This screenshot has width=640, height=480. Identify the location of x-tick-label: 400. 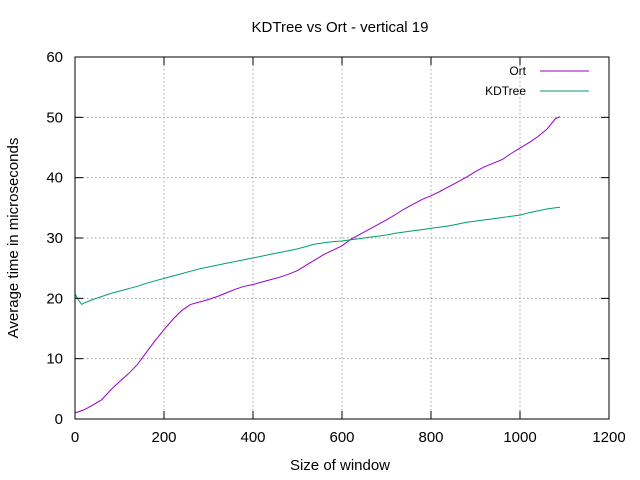
(252, 437).